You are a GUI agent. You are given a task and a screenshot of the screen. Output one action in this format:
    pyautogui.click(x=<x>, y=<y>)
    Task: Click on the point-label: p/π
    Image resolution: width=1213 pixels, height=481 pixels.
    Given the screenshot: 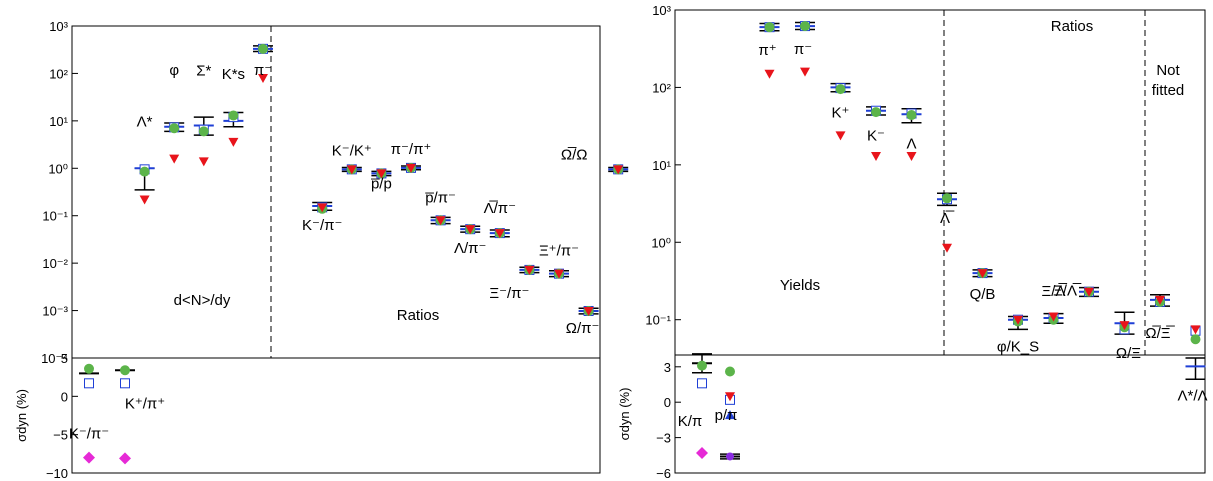 What is the action you would take?
    pyautogui.click(x=726, y=415)
    